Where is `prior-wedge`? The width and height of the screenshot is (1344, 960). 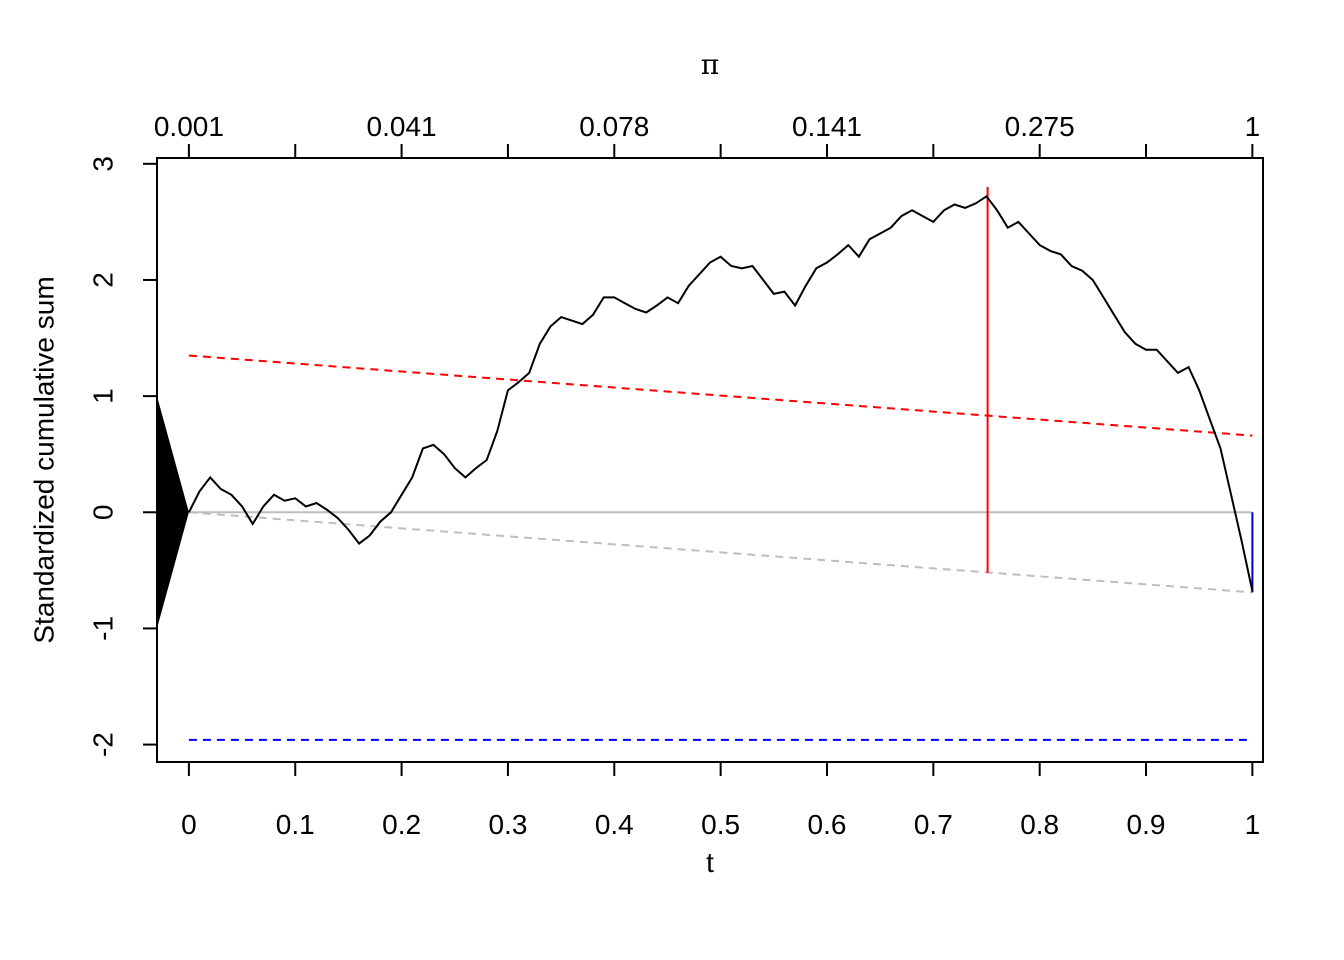 prior-wedge is located at coordinates (173, 512).